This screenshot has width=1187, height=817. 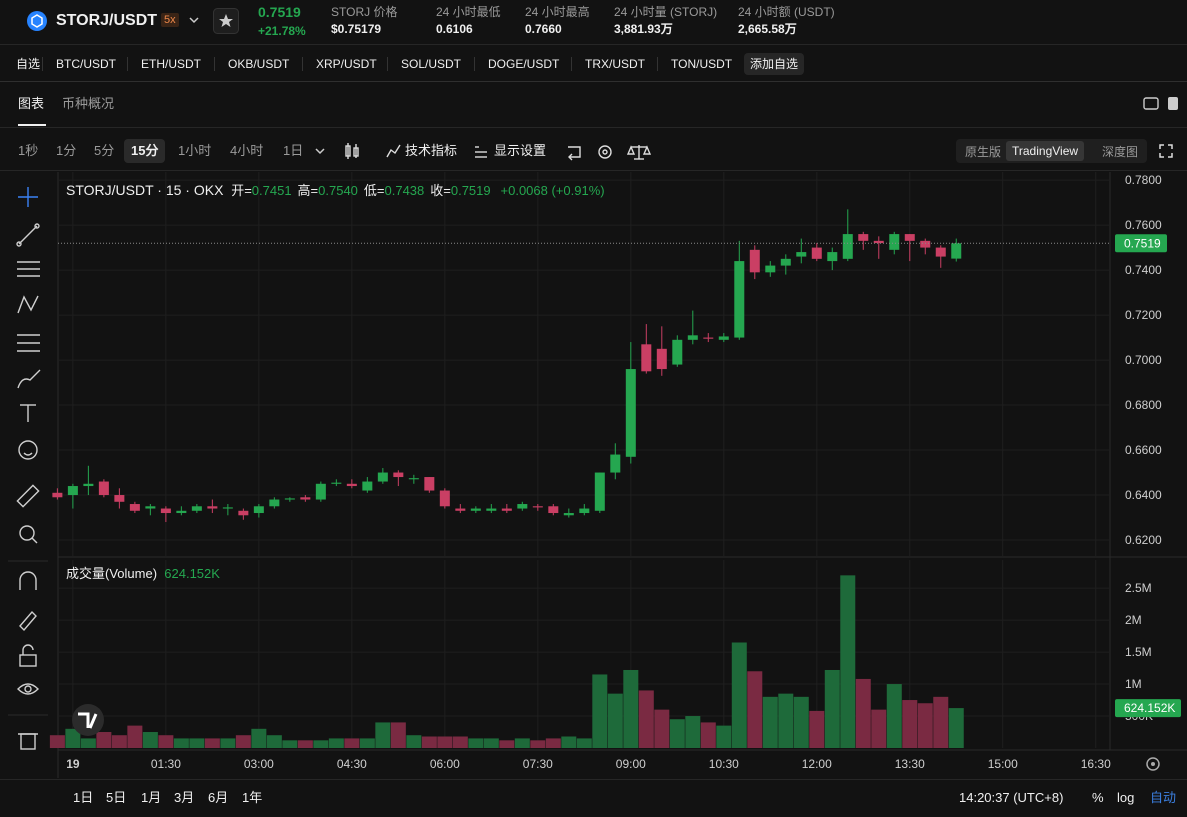 I want to click on range-option: 1年, so click(x=252, y=797).